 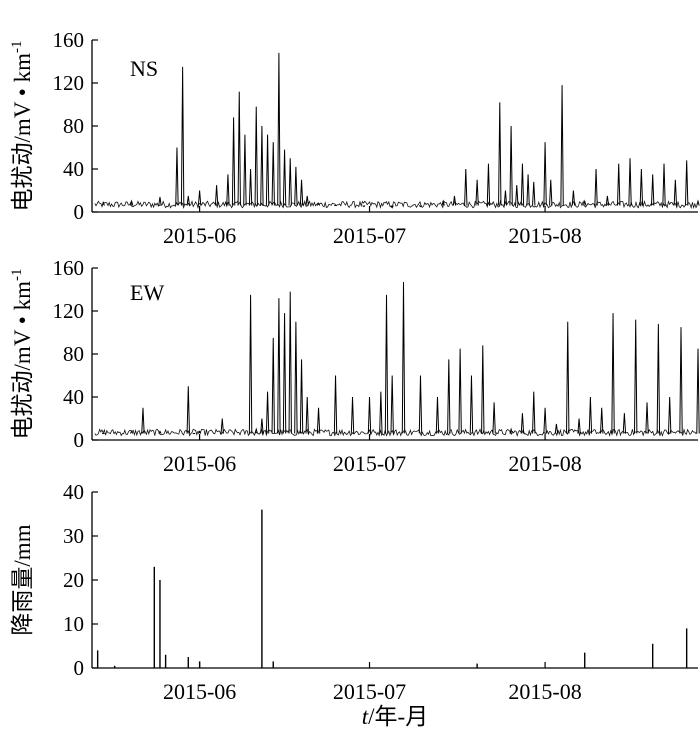 What do you see at coordinates (73, 624) in the screenshot?
I see `y-tick-label: 10` at bounding box center [73, 624].